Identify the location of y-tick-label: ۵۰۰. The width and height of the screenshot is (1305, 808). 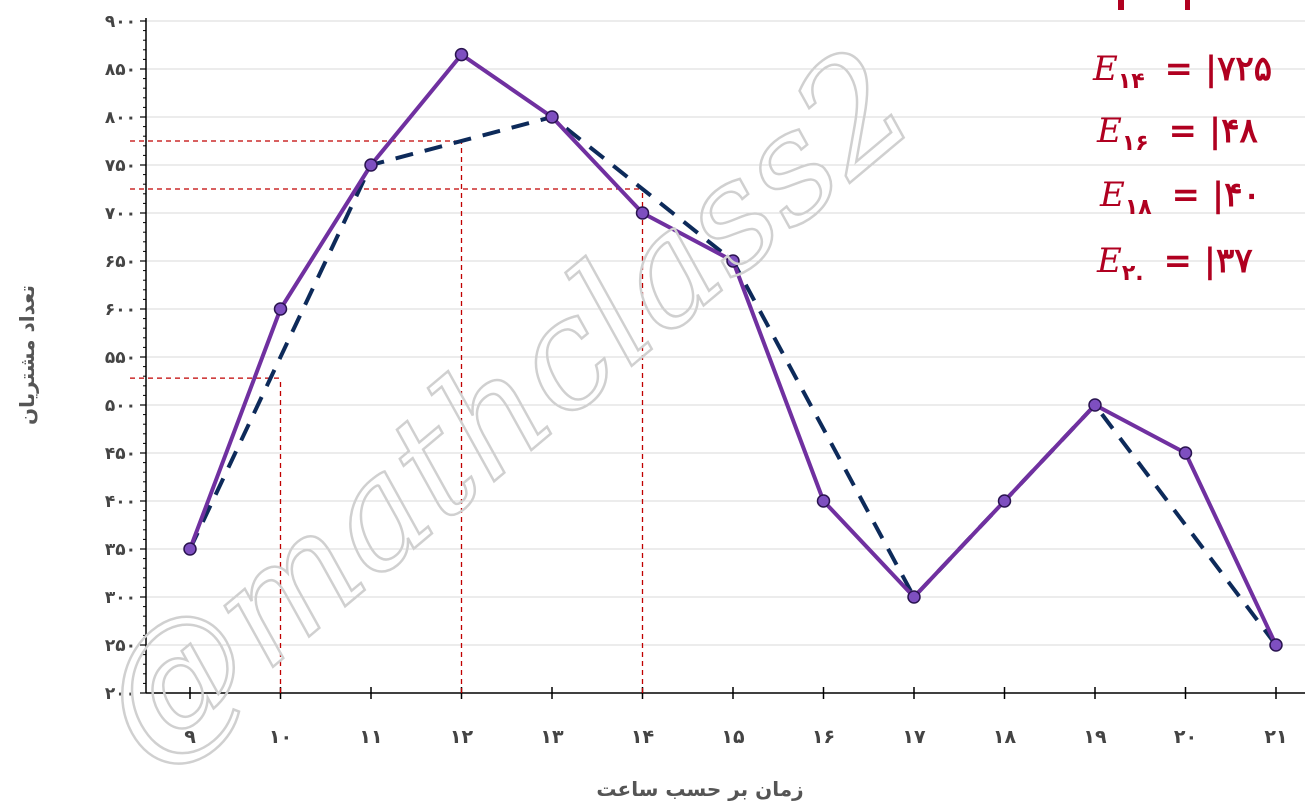
(120, 406).